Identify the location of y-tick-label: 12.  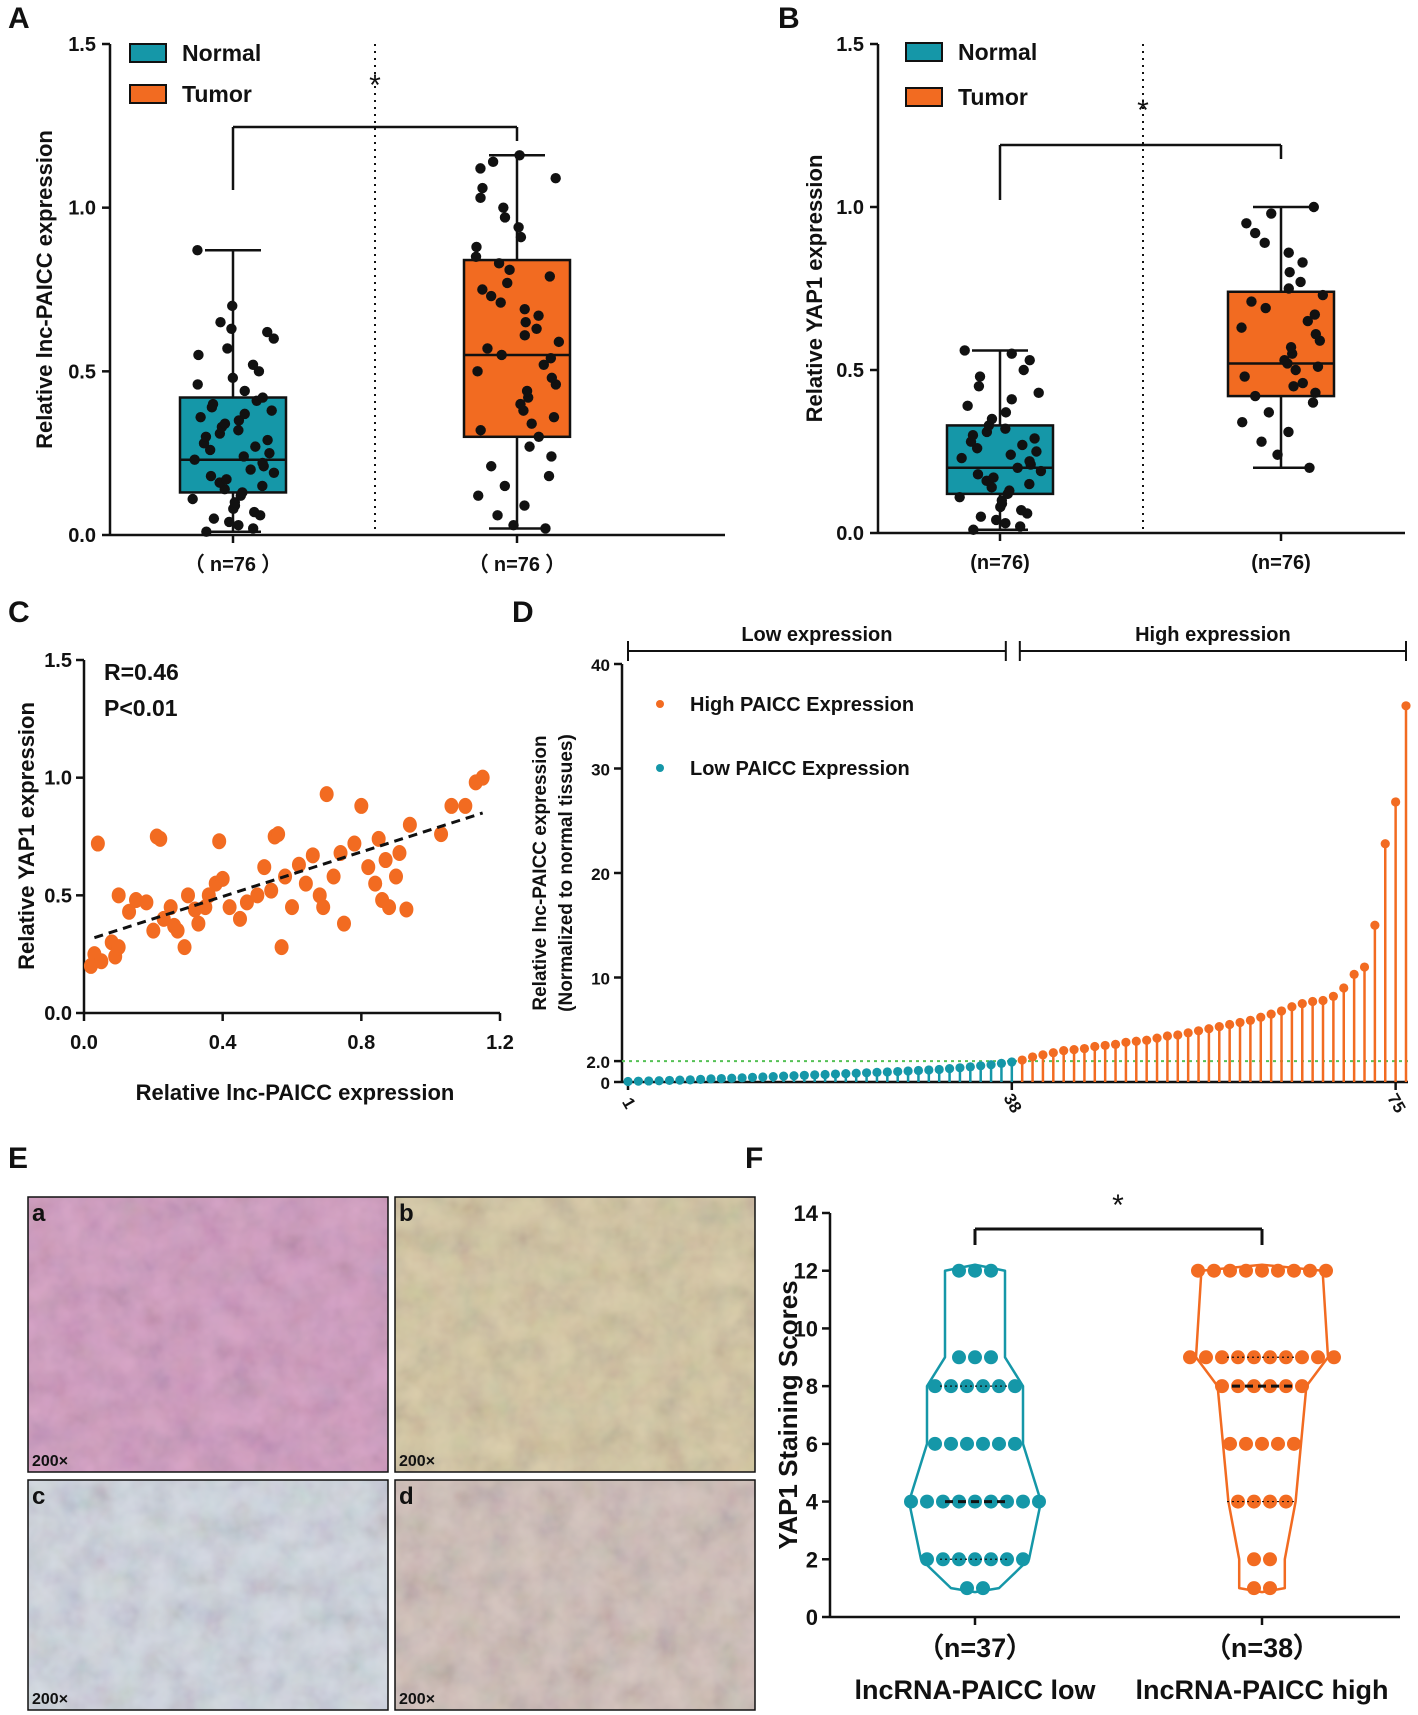
(806, 1271).